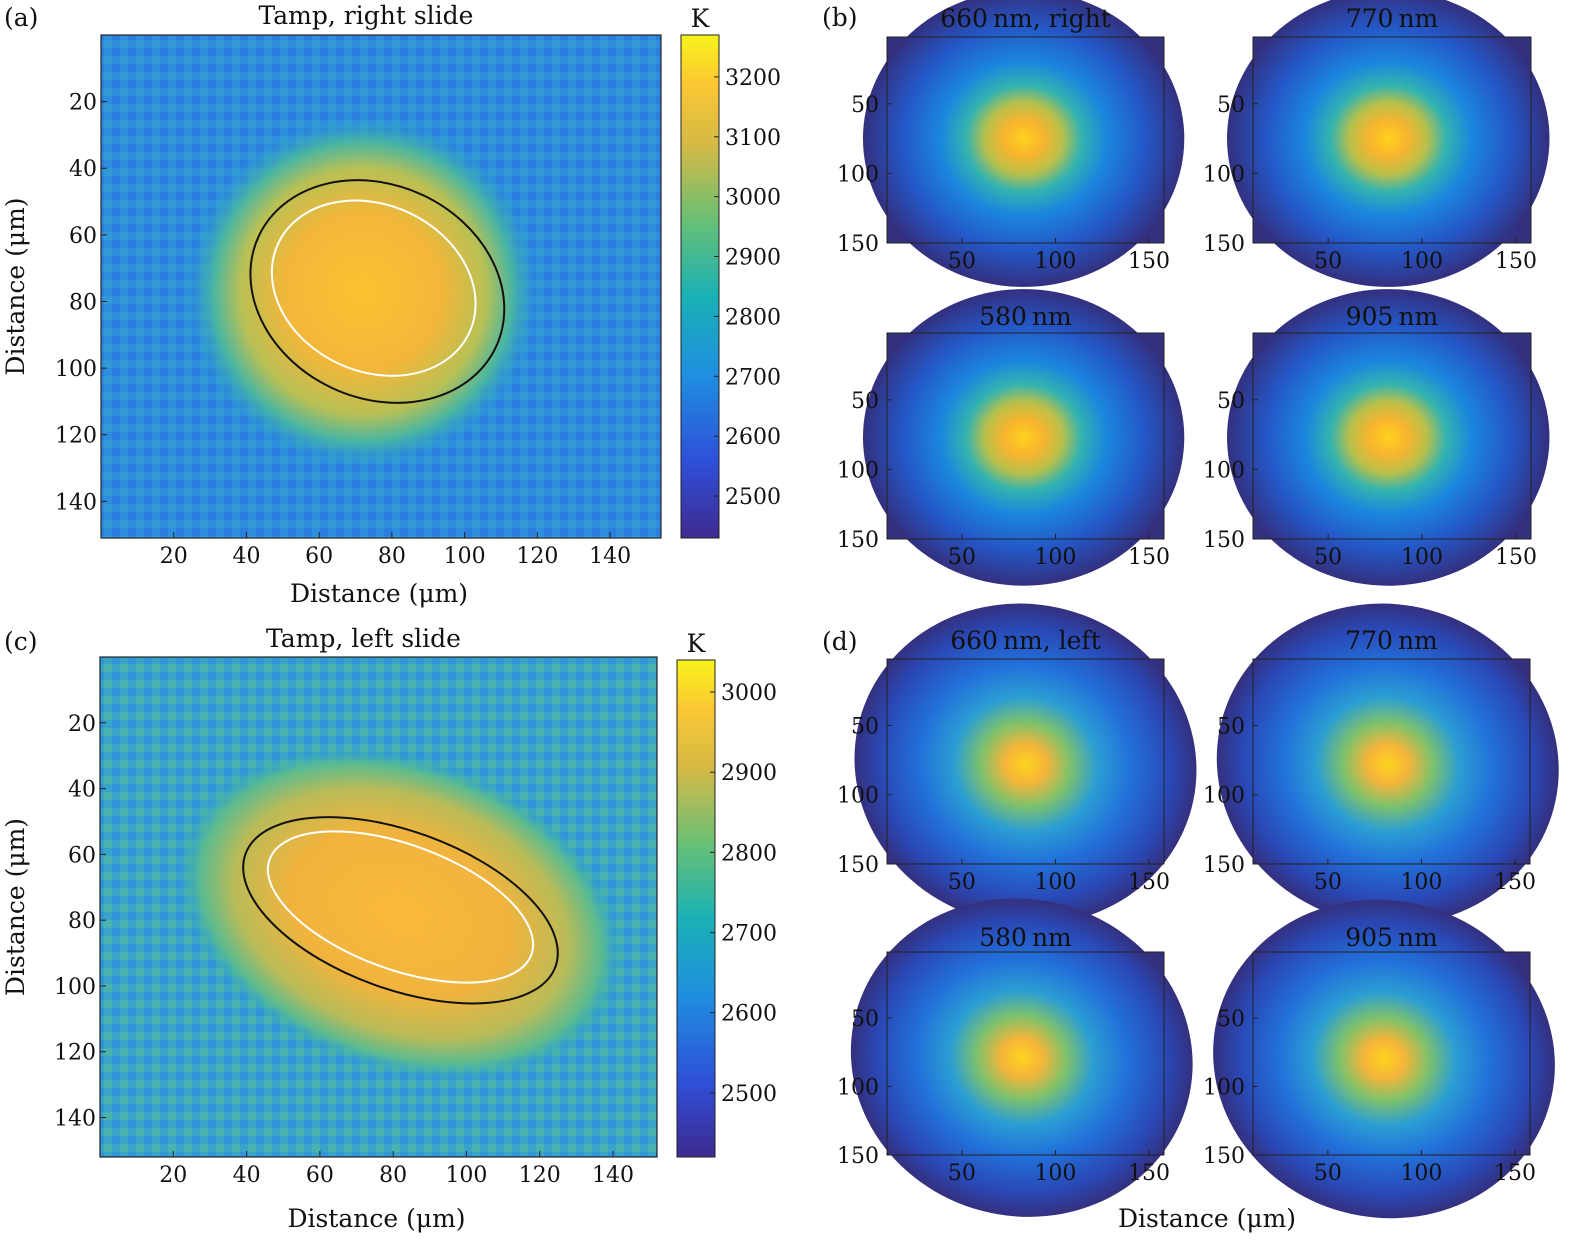 The width and height of the screenshot is (1584, 1250). What do you see at coordinates (366, 15) in the screenshot?
I see `chart-title: Tamp, right slide` at bounding box center [366, 15].